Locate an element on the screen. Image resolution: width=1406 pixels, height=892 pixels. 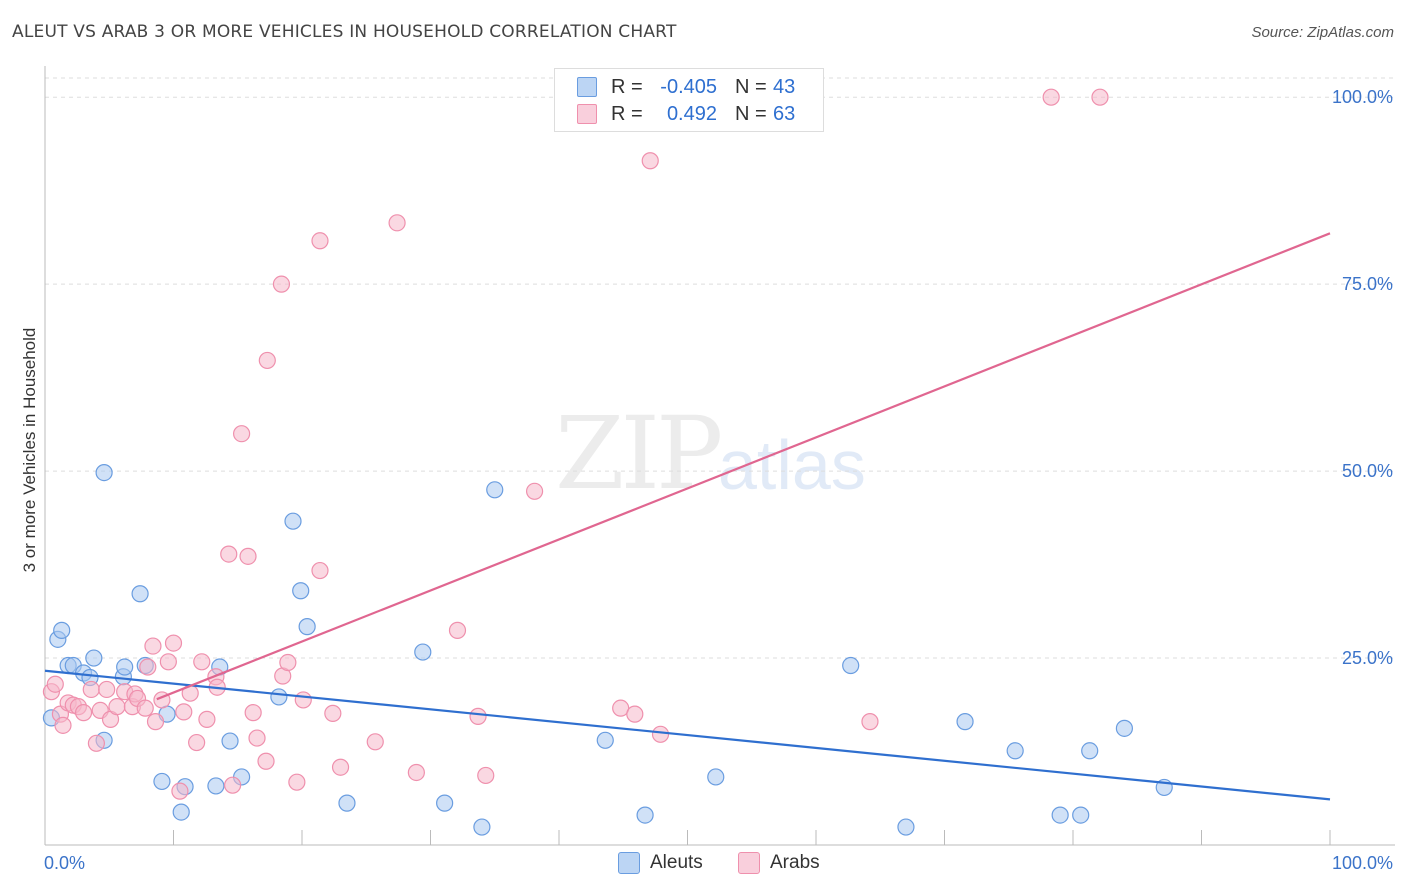
source-label: Source: ZipAtlas.com is located at coordinates (1322, 32).